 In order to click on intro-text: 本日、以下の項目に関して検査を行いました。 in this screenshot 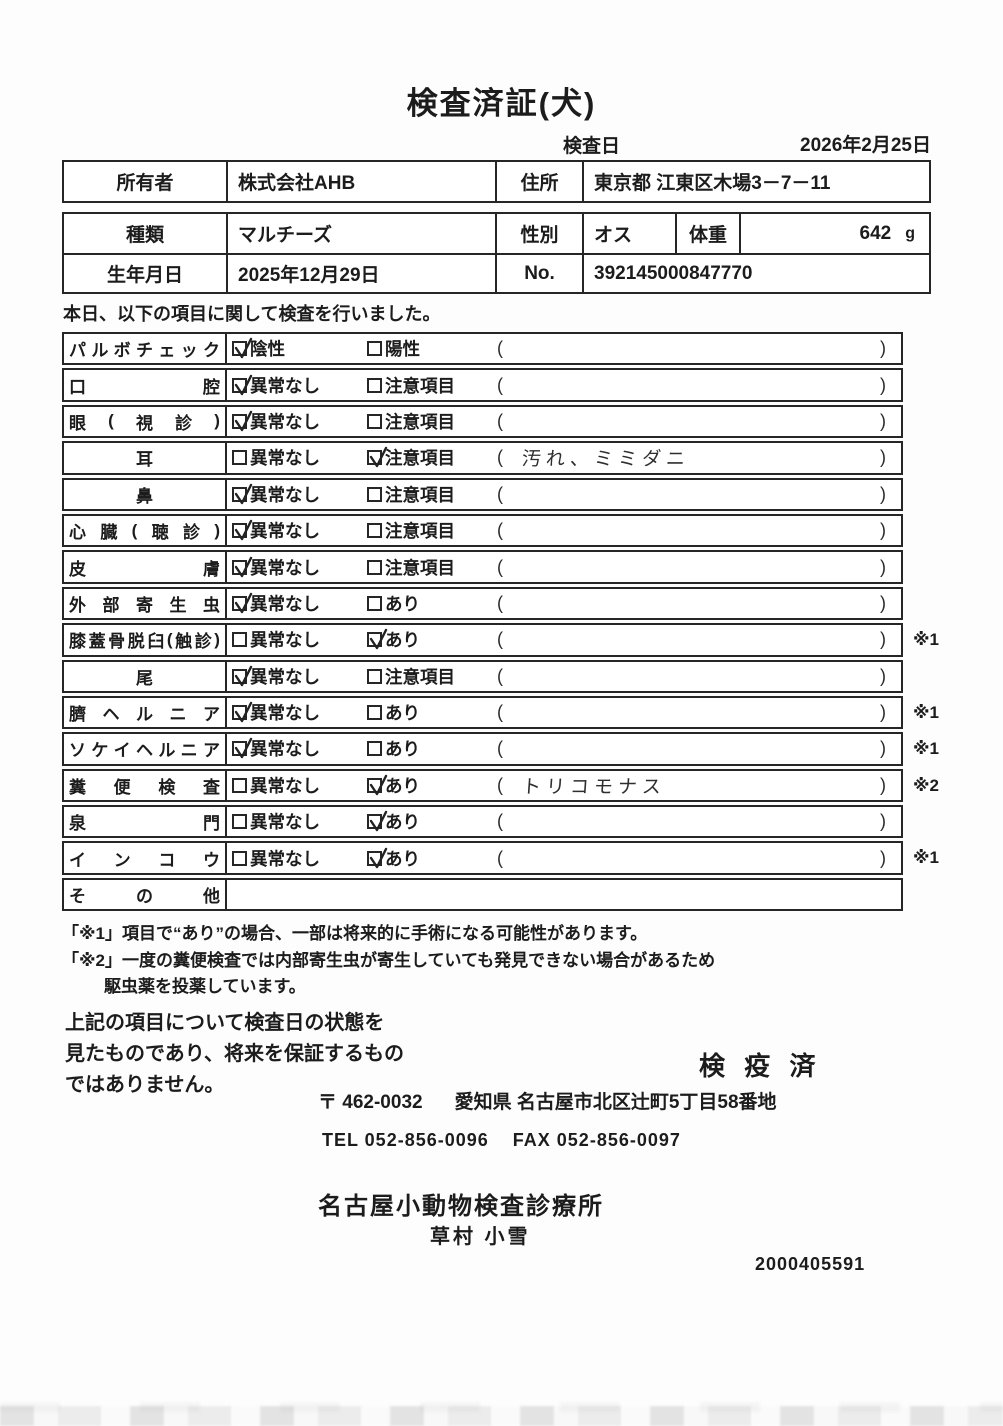, I will do `click(252, 314)`.